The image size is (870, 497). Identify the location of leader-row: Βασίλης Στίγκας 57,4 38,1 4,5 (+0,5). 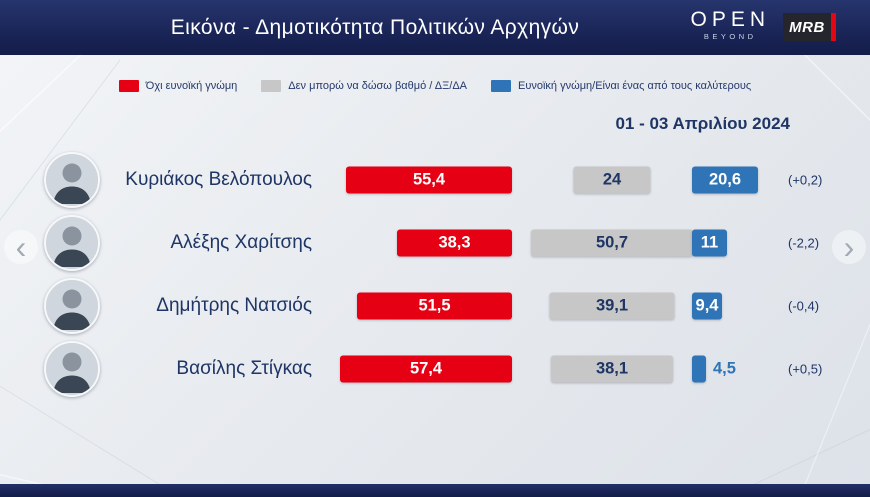
(435, 369).